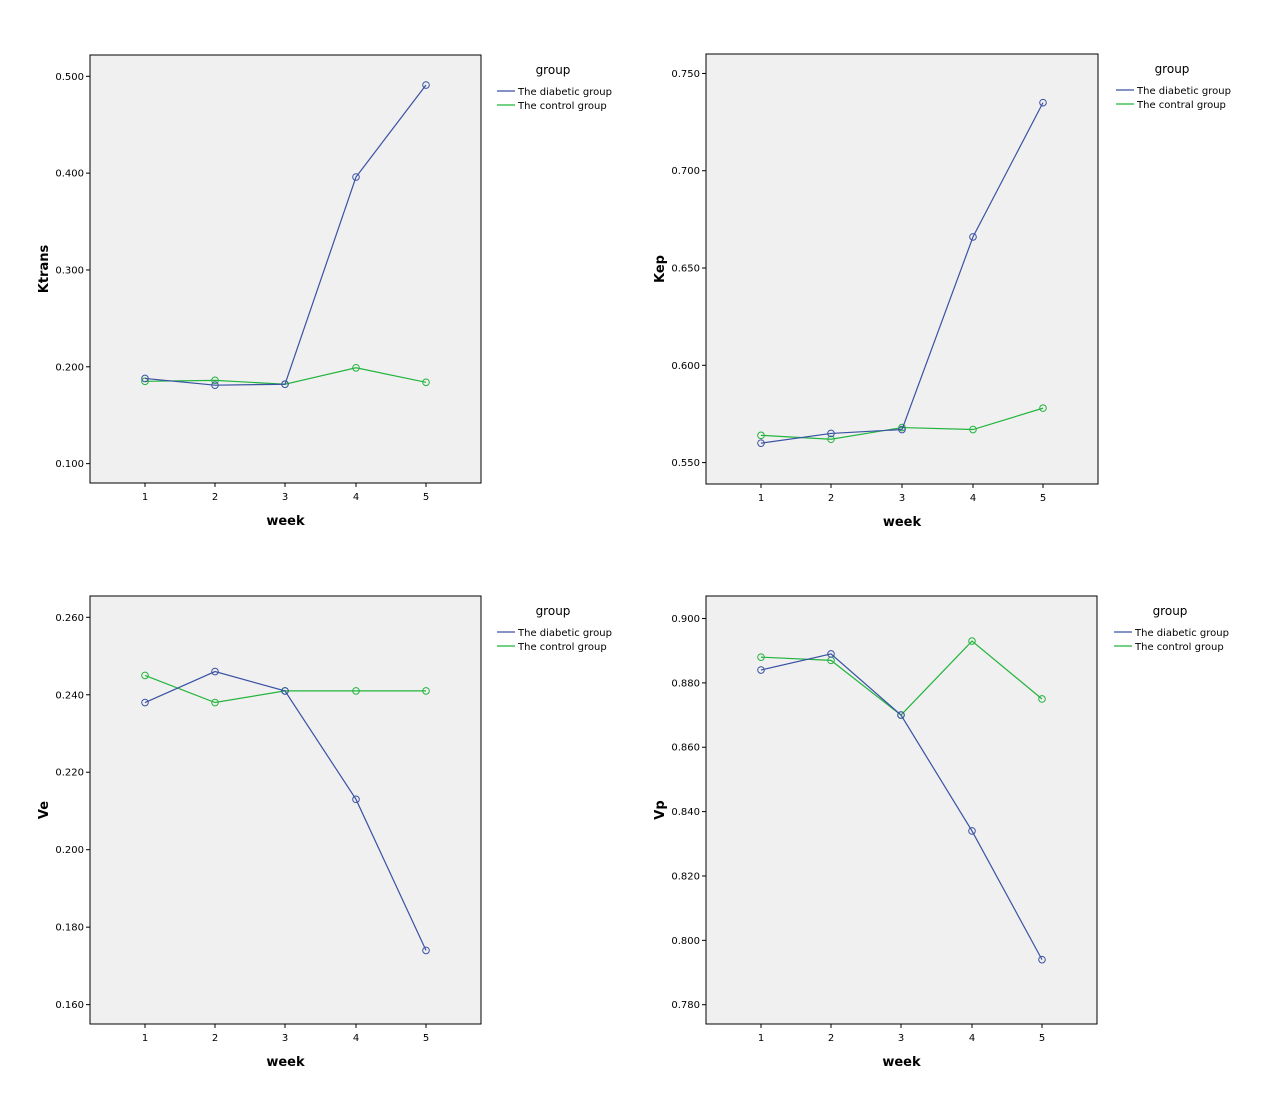  I want to click on y-axis-title: Ktrans, so click(44, 269).